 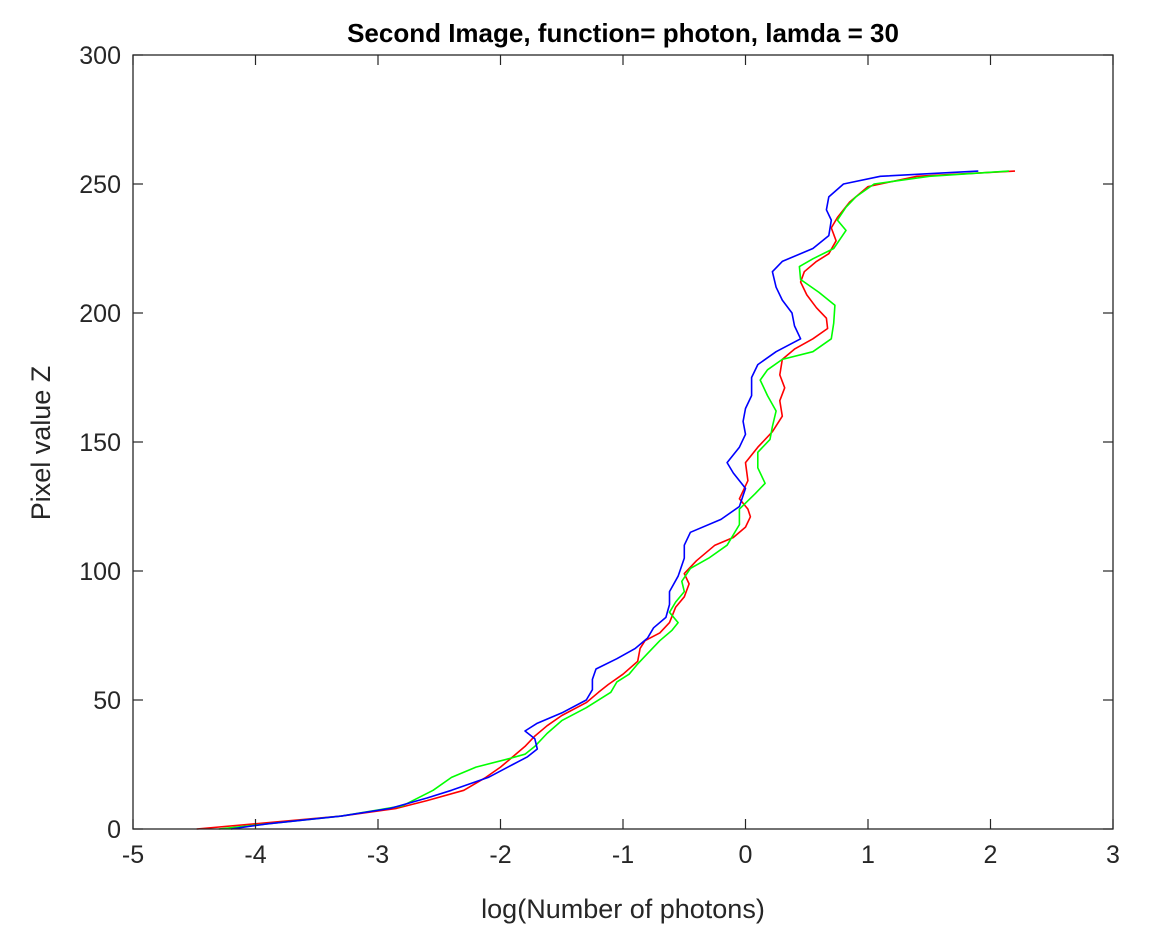 I want to click on y-tick-label: 50, so click(x=107, y=701).